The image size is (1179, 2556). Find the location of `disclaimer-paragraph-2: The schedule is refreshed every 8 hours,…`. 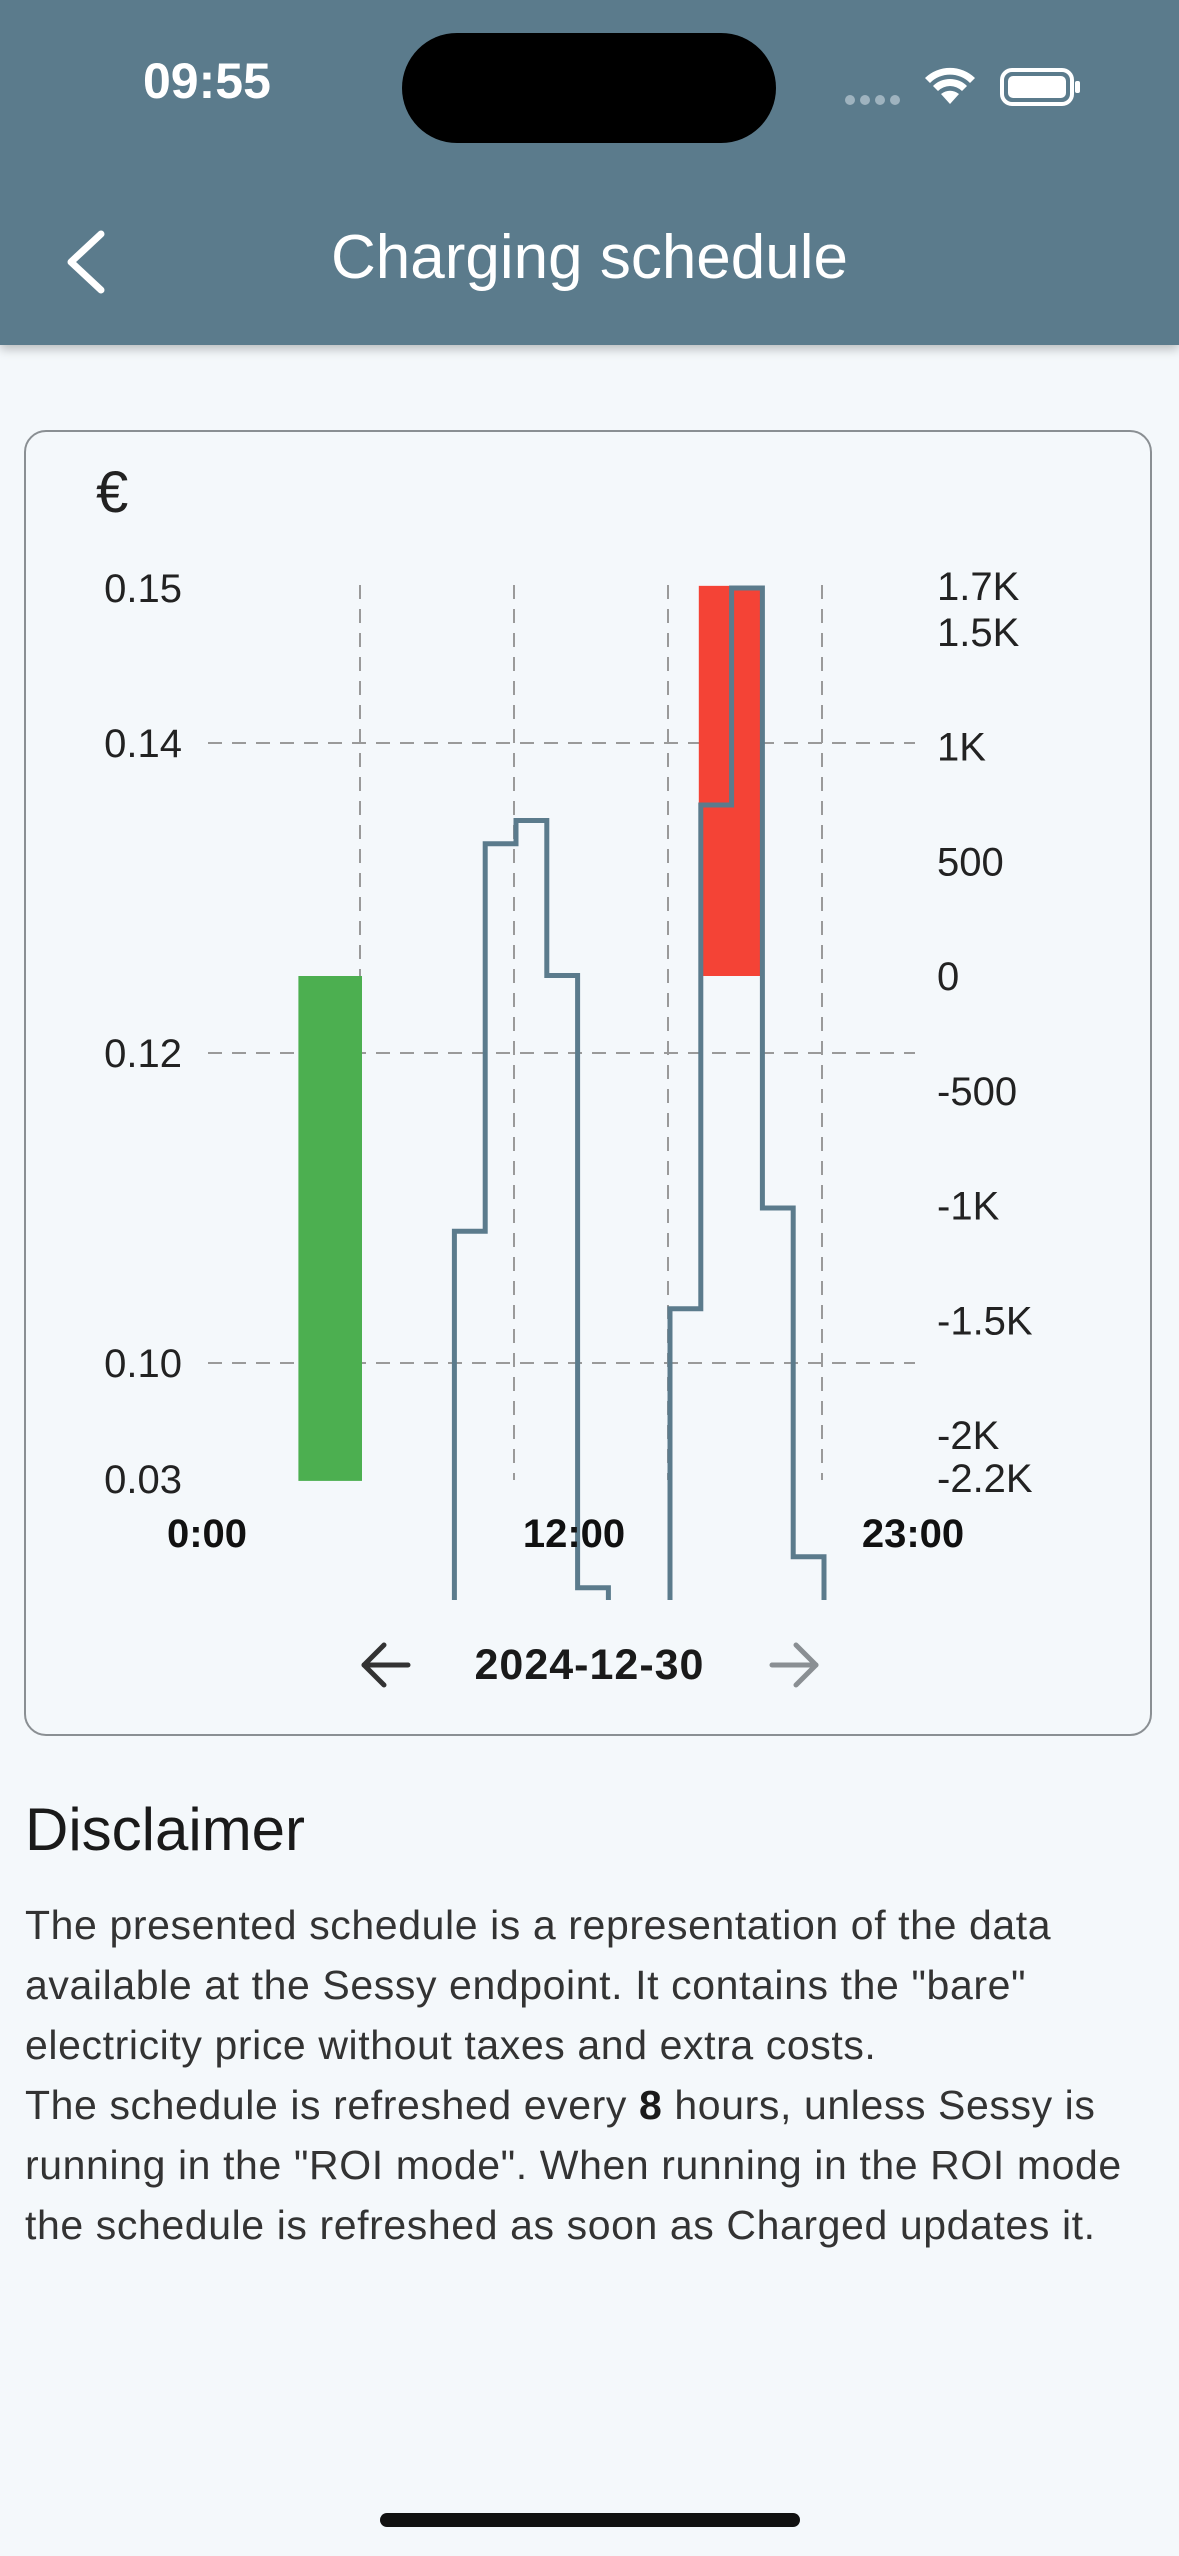

disclaimer-paragraph-2: The schedule is refreshed every 8 hours,… is located at coordinates (573, 2165).